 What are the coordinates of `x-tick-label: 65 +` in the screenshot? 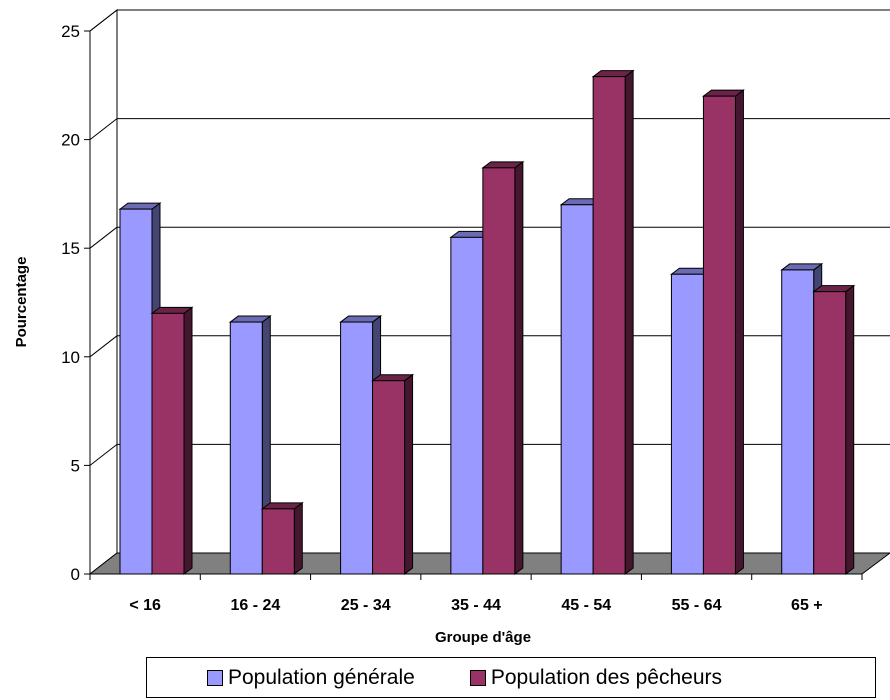 It's located at (807, 605).